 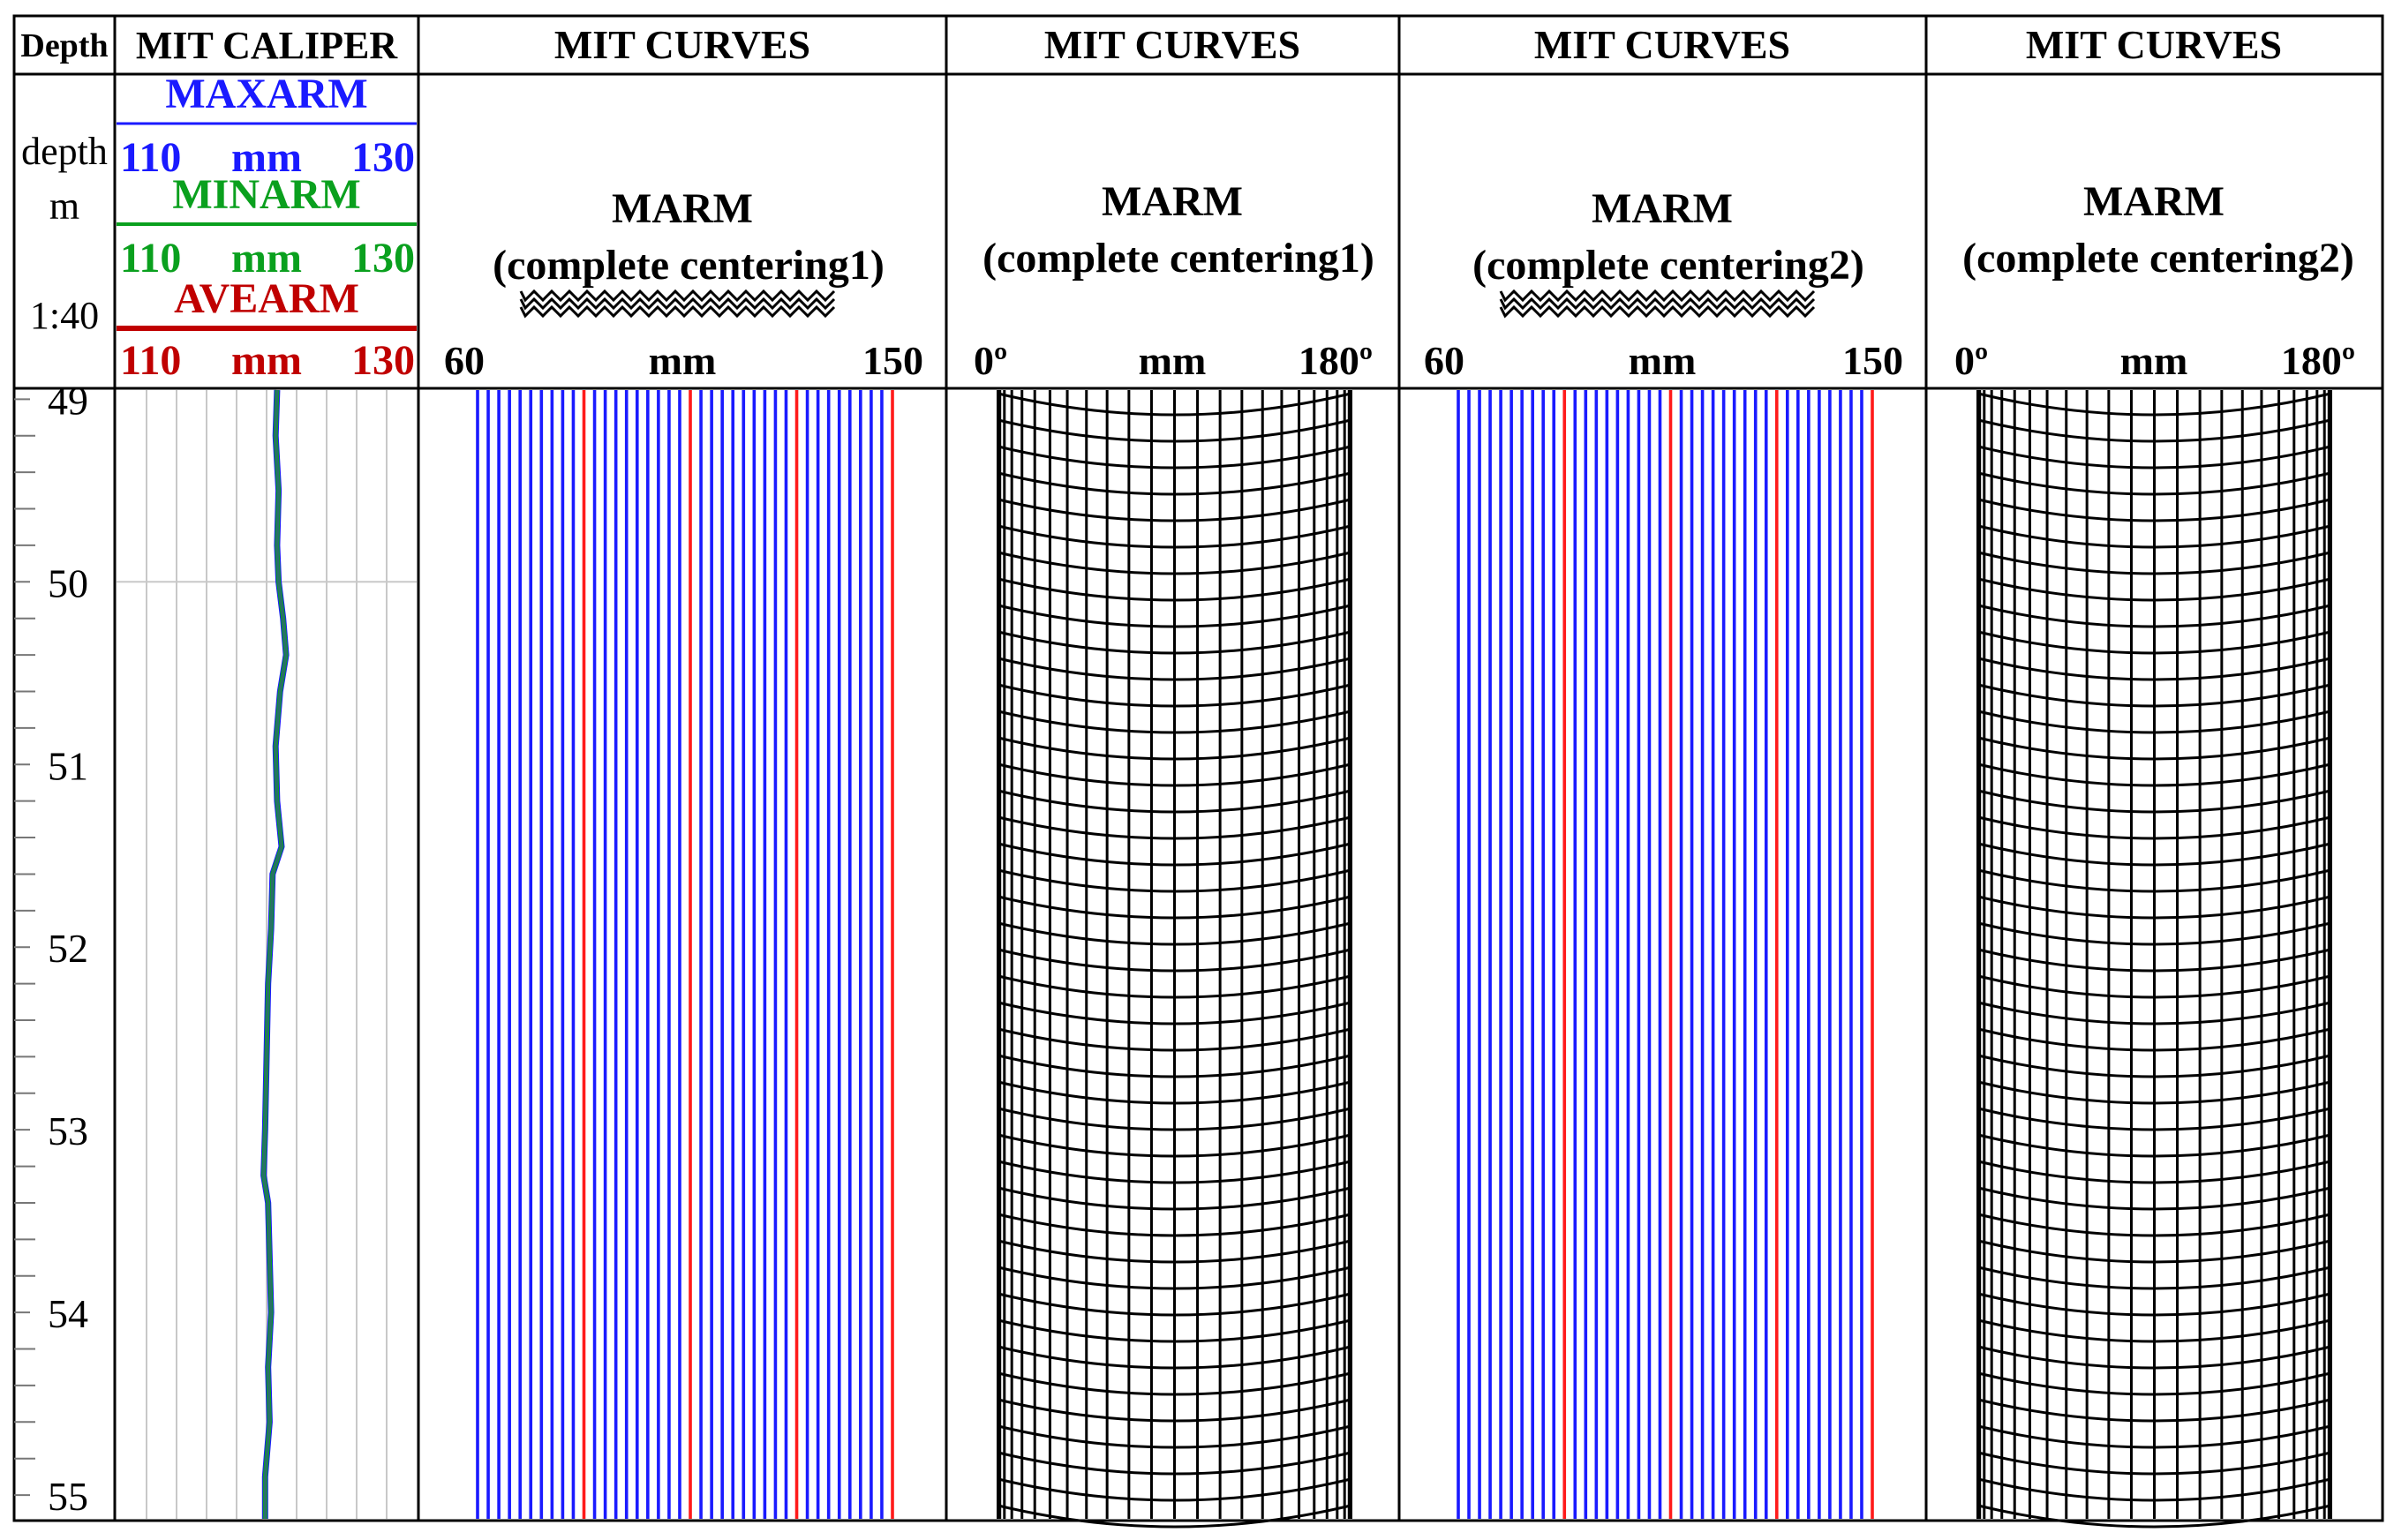 I want to click on curves-track-3-scale-max: 150, so click(x=1872, y=360).